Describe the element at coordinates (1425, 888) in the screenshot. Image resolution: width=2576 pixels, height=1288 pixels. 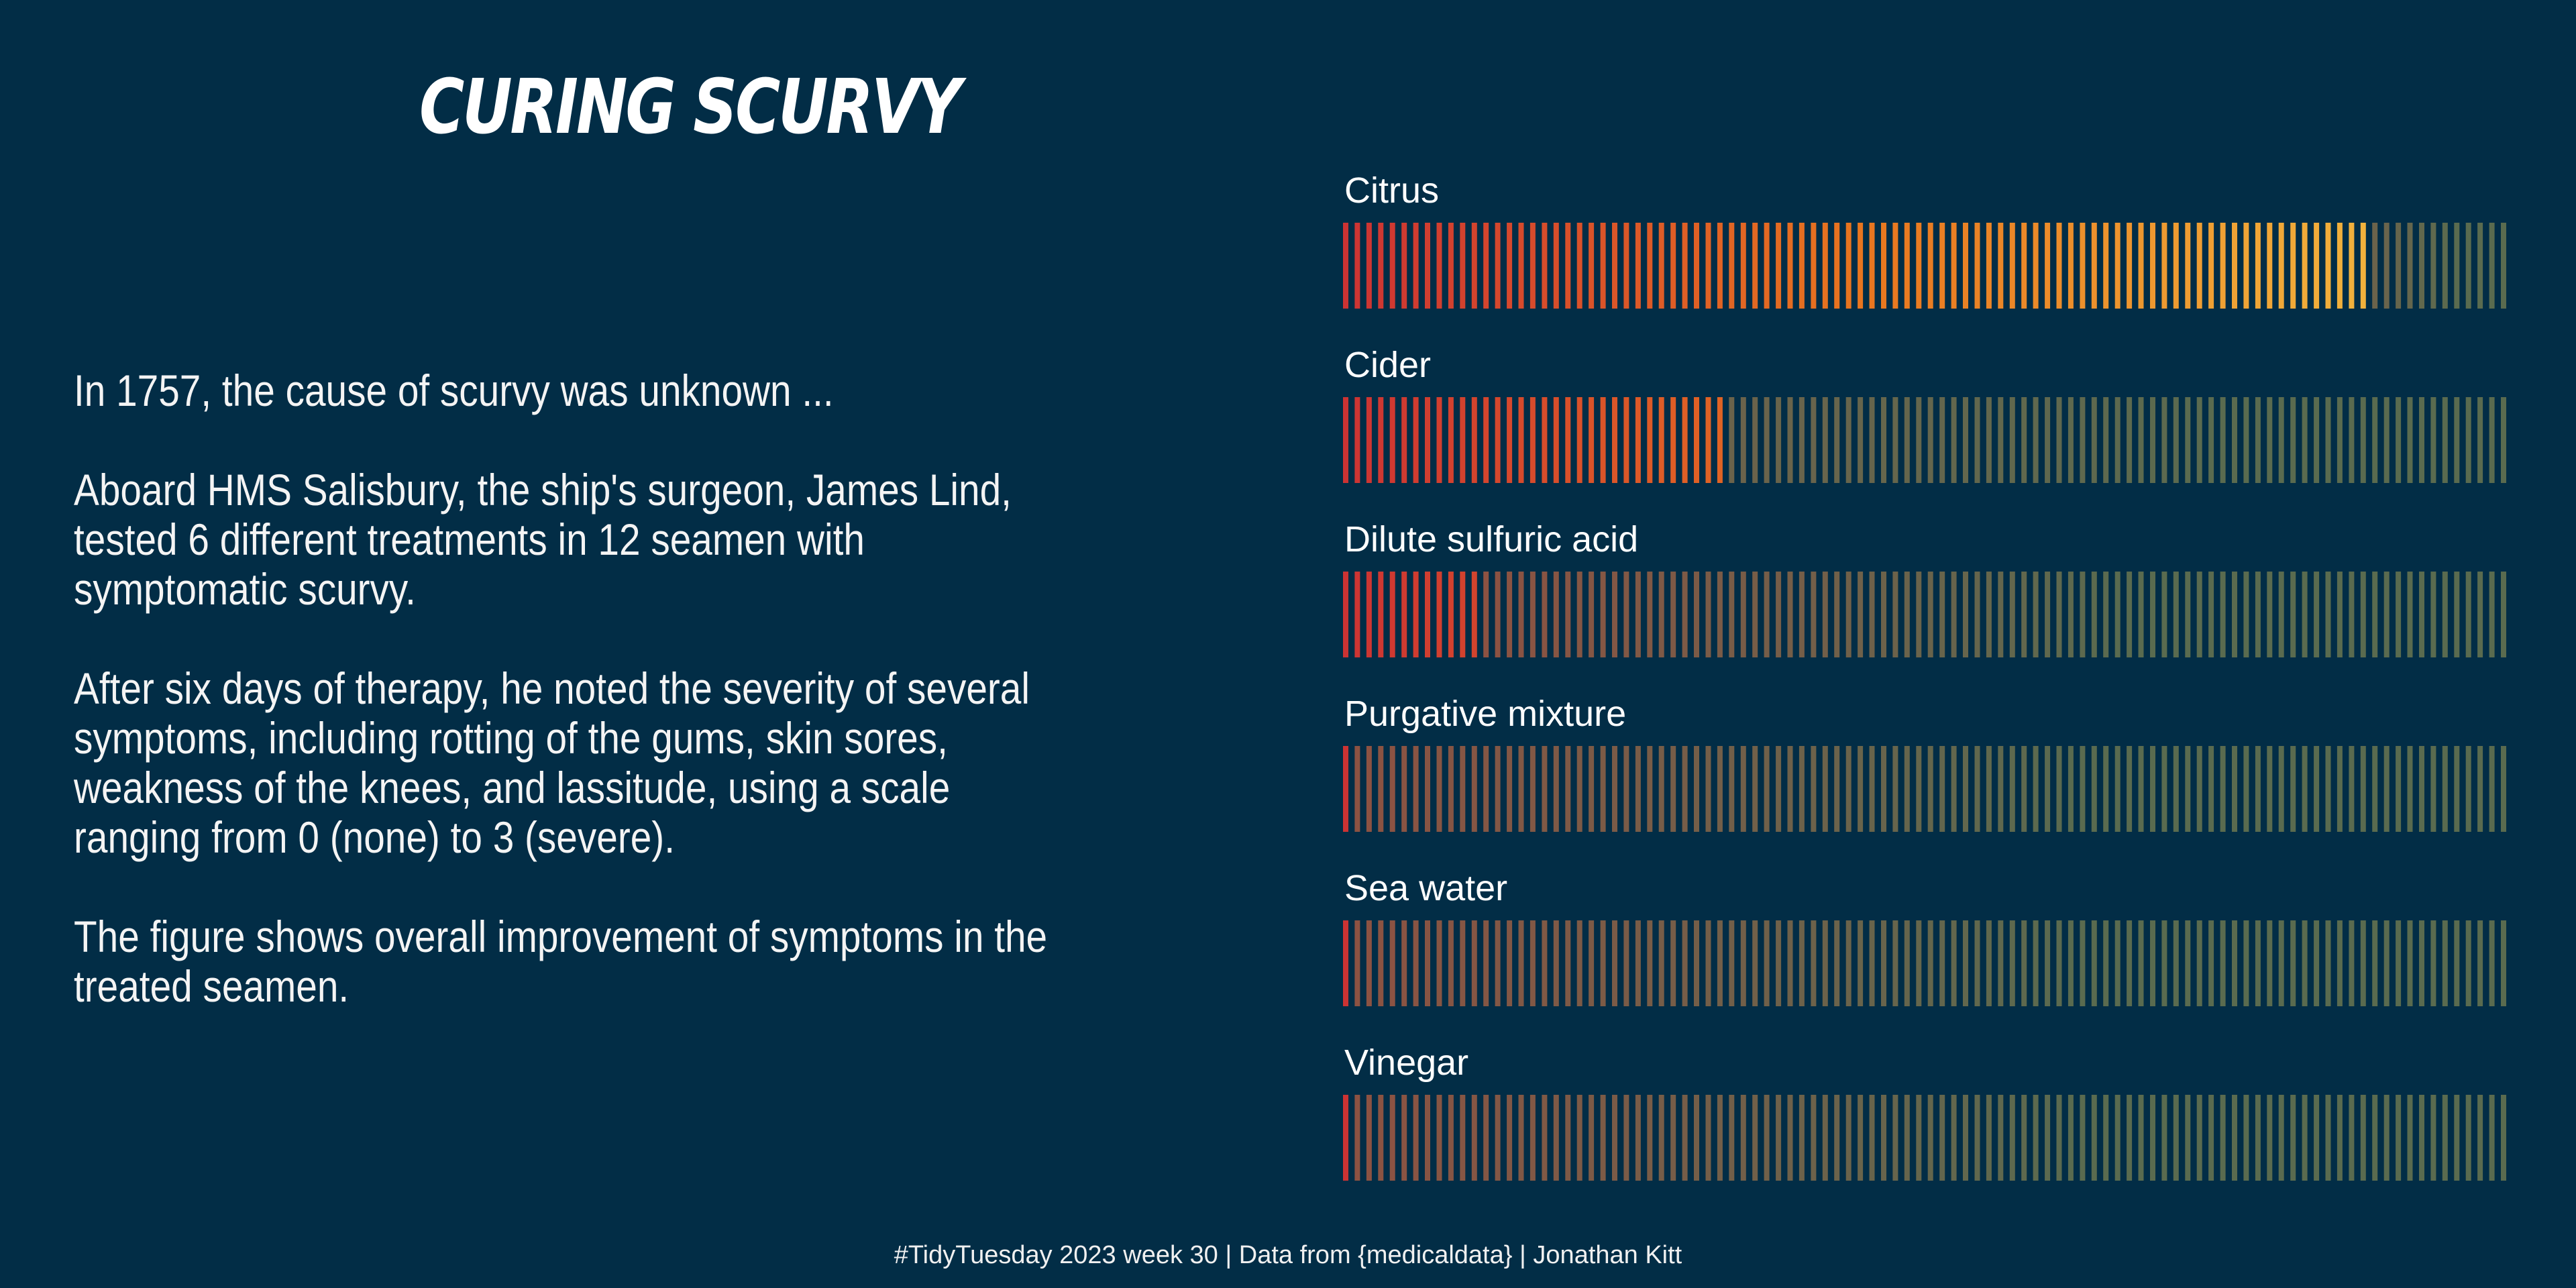
I see `category-label: Sea water` at that location.